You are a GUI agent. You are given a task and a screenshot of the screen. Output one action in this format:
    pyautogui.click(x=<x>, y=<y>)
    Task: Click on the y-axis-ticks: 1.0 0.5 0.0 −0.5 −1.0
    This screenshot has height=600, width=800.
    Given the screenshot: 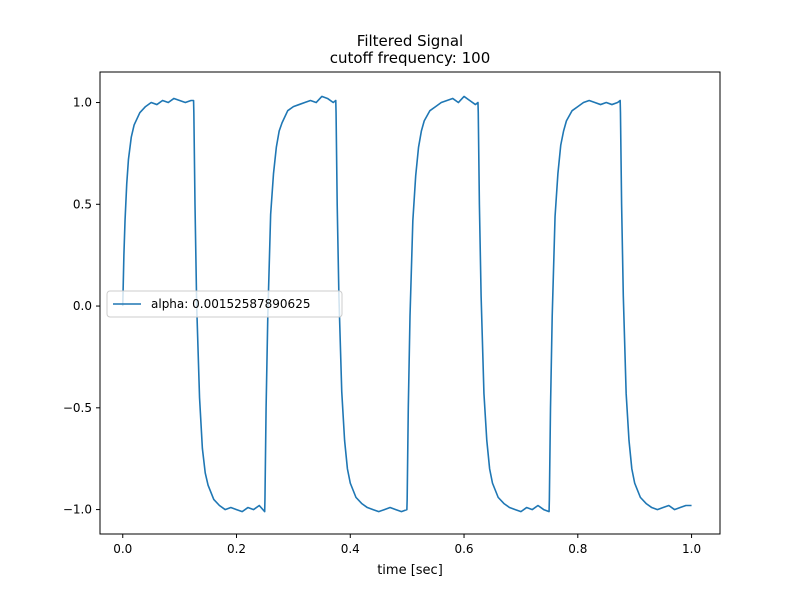 What is the action you would take?
    pyautogui.click(x=81, y=306)
    